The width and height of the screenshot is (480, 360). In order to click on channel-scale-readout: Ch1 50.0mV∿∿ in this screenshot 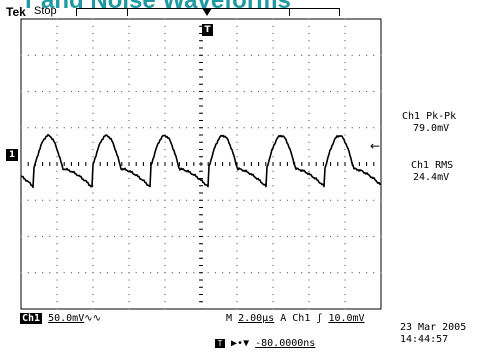, I will do `click(60, 318)`.